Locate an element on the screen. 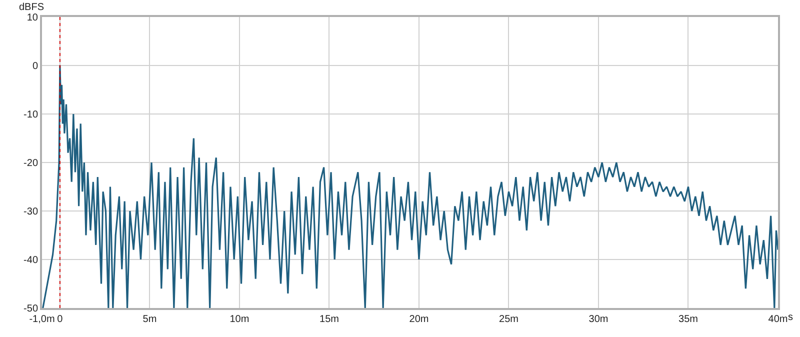 The height and width of the screenshot is (337, 800). x-tick-label: 40m is located at coordinates (778, 319).